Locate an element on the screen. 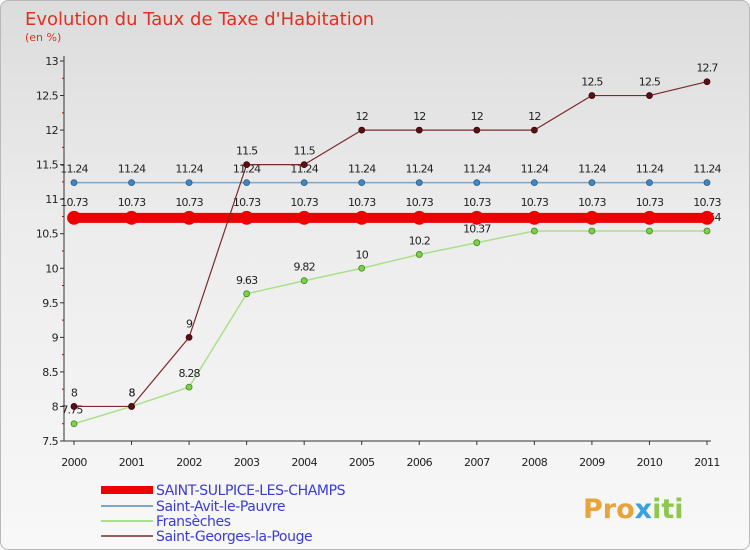 This screenshot has height=550, width=750. proxiti-logo: Proxiti is located at coordinates (633, 509).